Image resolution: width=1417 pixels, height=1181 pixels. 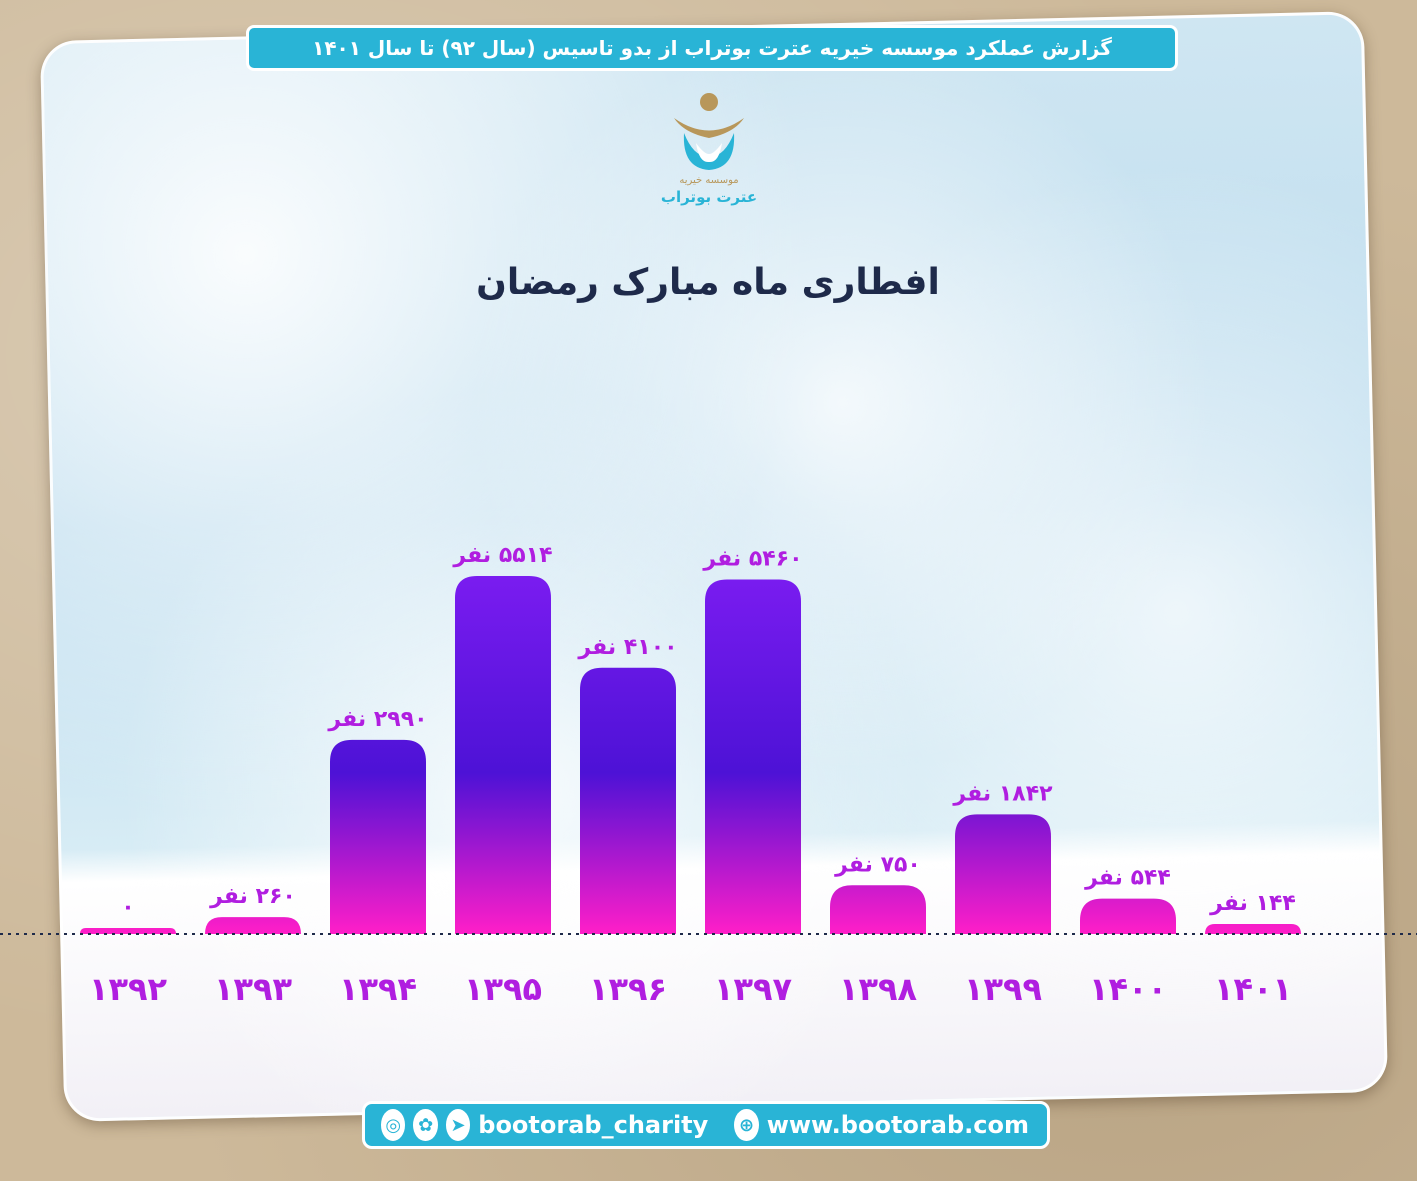 I want to click on category-label-1: ۱۳۹۳, so click(x=253, y=989).